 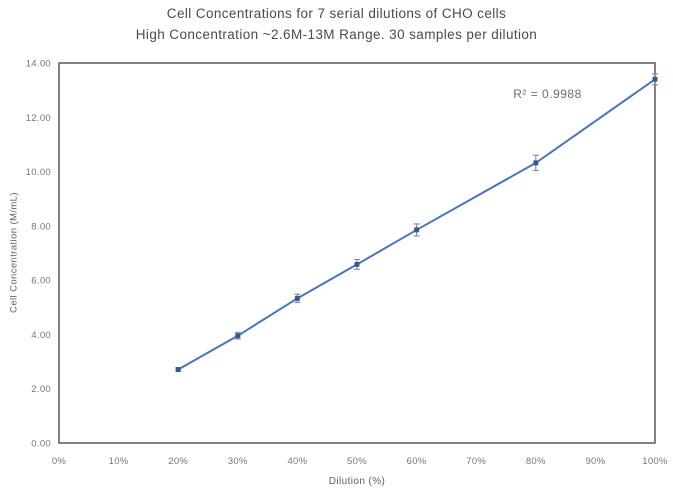 What do you see at coordinates (38, 172) in the screenshot?
I see `y-tick-label: 10.00` at bounding box center [38, 172].